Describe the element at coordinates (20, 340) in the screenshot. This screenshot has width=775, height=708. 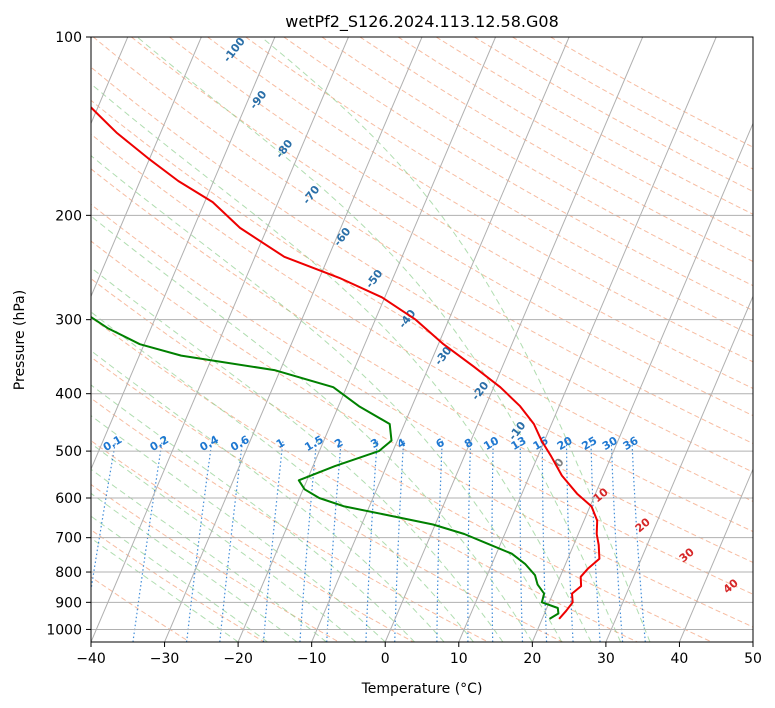
I see `y-axis-label: Pressure (hPa)` at that location.